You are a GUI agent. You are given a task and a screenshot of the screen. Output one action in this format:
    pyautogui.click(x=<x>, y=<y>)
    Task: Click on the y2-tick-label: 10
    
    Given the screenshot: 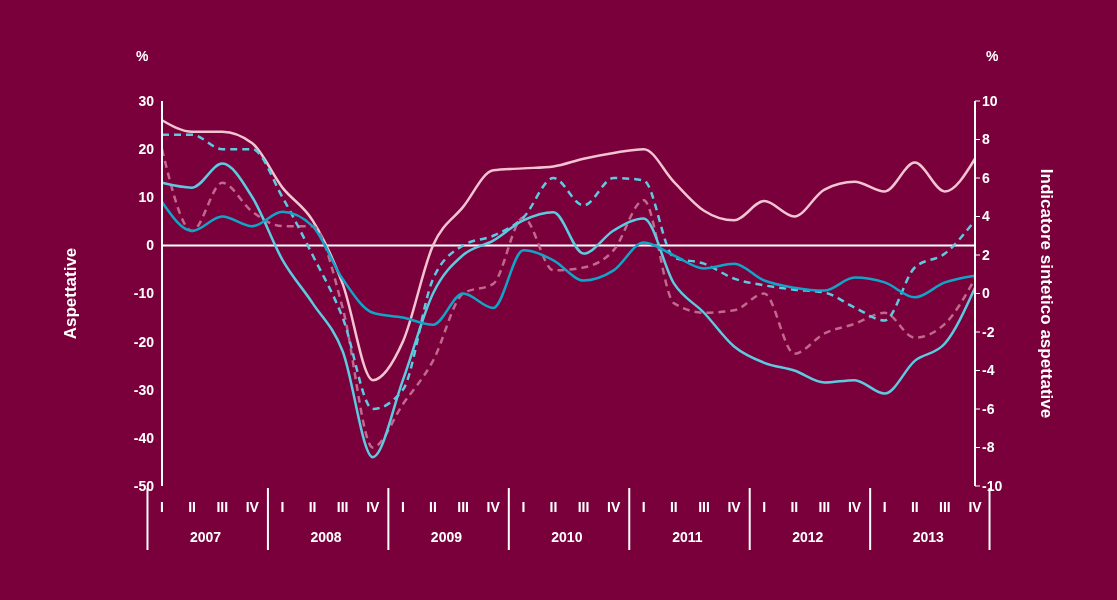 What is the action you would take?
    pyautogui.click(x=990, y=100)
    